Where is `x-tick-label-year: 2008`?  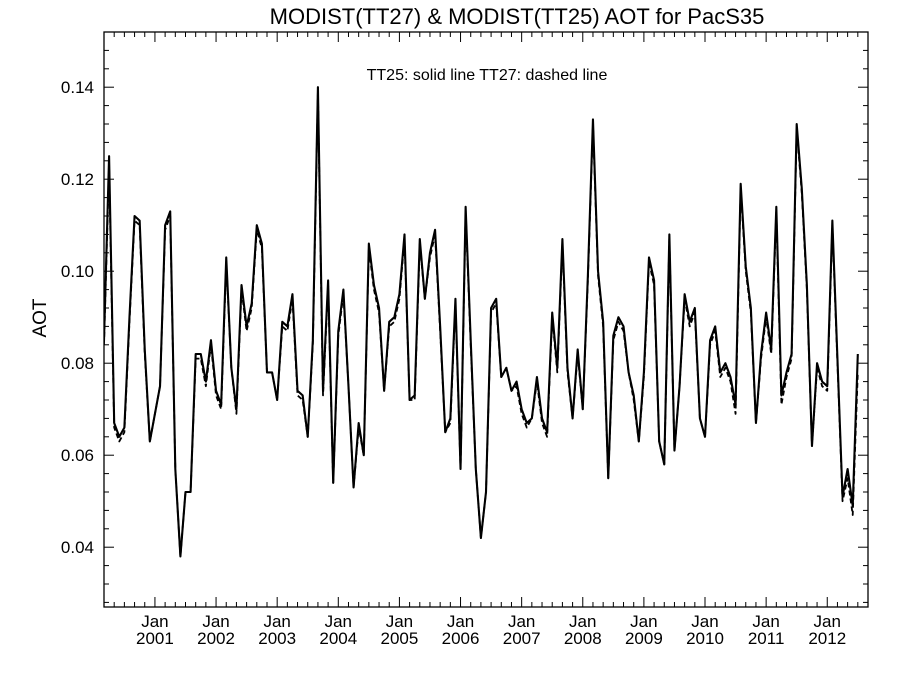
x-tick-label-year: 2008 is located at coordinates (583, 638).